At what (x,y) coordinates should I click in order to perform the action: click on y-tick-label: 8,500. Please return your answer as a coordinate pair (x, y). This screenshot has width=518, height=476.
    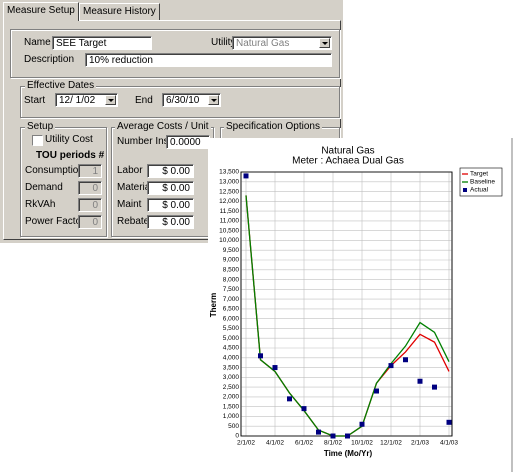
    Looking at the image, I should click on (231, 269).